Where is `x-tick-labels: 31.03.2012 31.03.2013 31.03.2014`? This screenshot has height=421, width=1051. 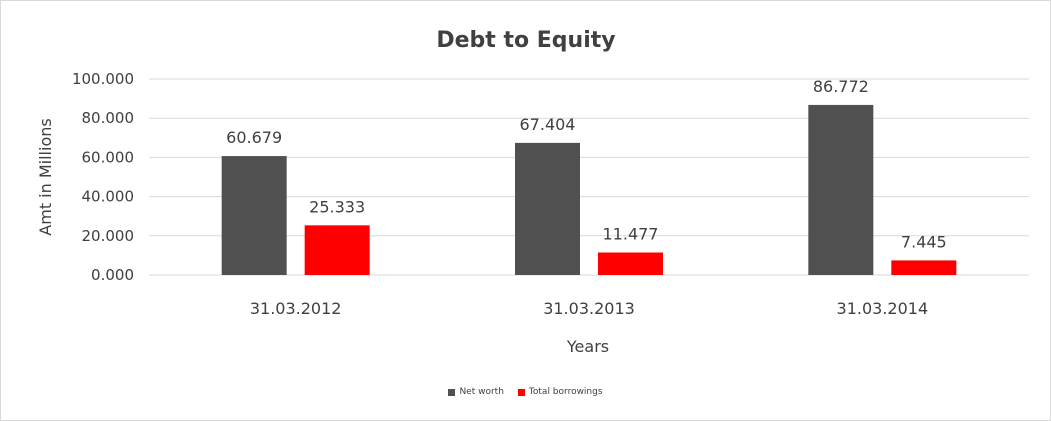
x-tick-labels: 31.03.2012 31.03.2013 31.03.2014 is located at coordinates (589, 308).